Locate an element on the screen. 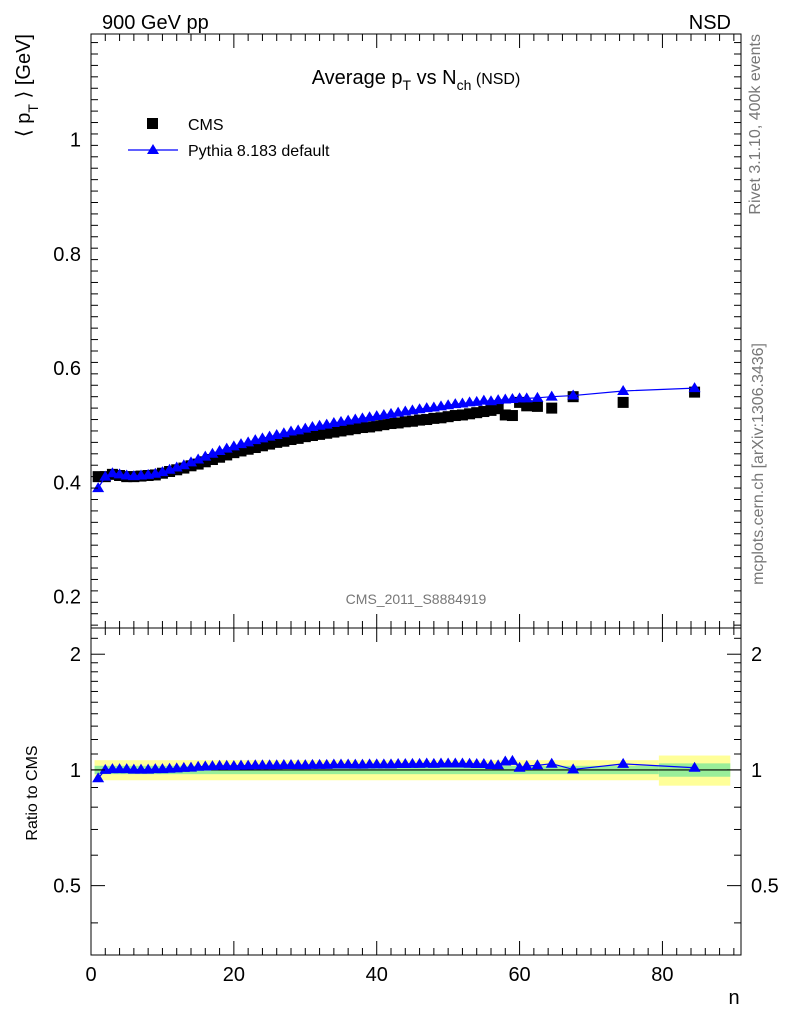 The width and height of the screenshot is (786, 1024). plot-title: Average pT vs Nch (NSD) is located at coordinates (416, 80).